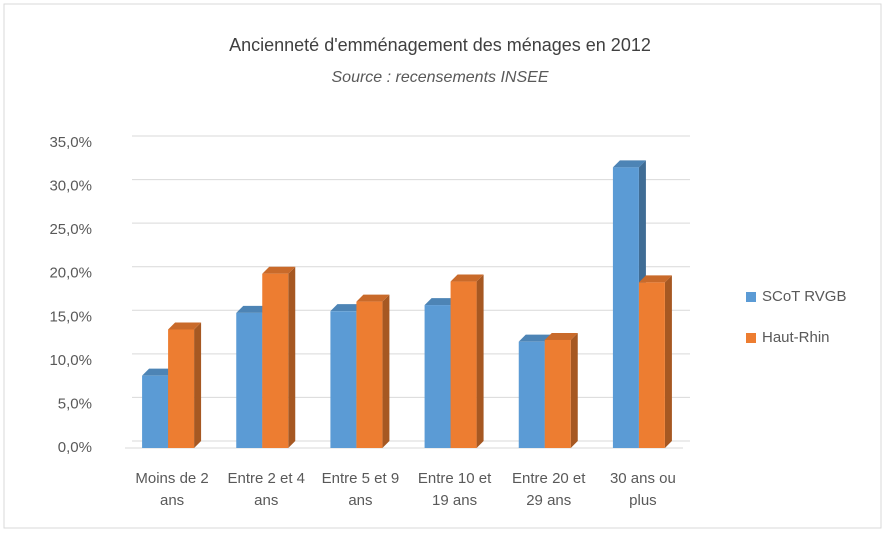 This screenshot has width=882, height=534. What do you see at coordinates (266, 489) in the screenshot?
I see `x-tick-label: Entre 2 et 4 ans` at bounding box center [266, 489].